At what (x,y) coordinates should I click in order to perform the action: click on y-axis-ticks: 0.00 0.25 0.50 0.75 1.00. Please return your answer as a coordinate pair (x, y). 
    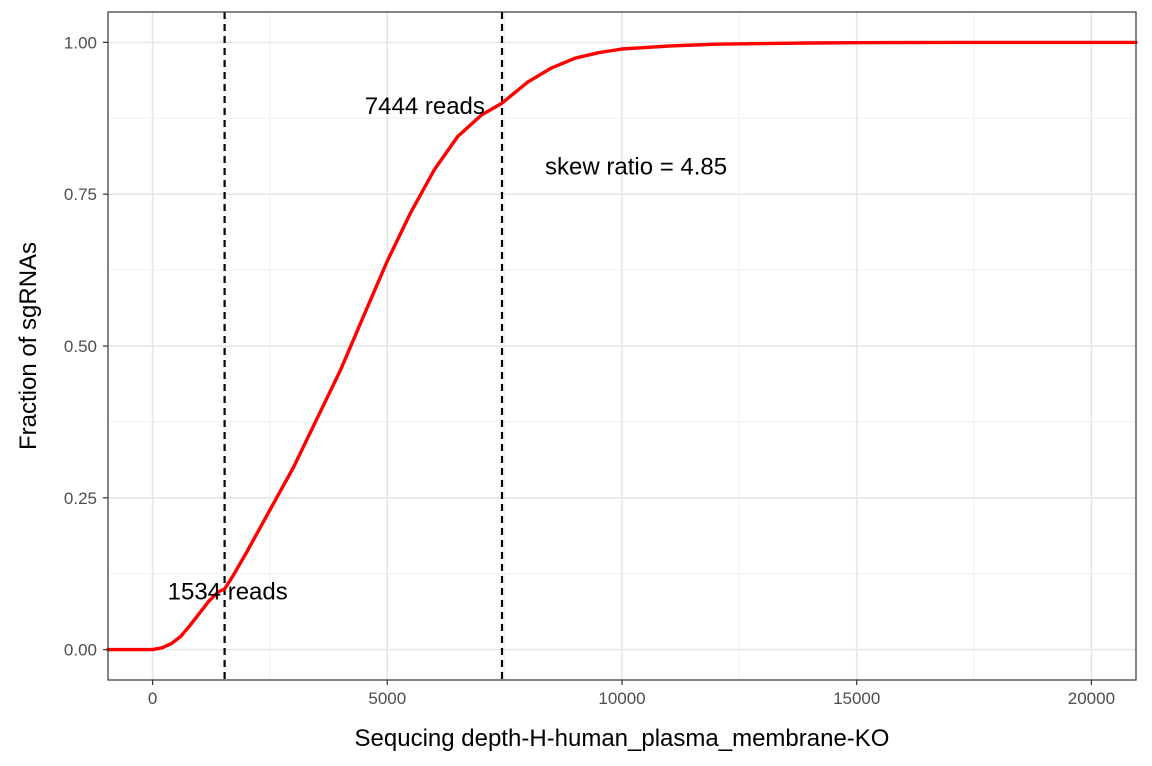
    Looking at the image, I should click on (86, 346).